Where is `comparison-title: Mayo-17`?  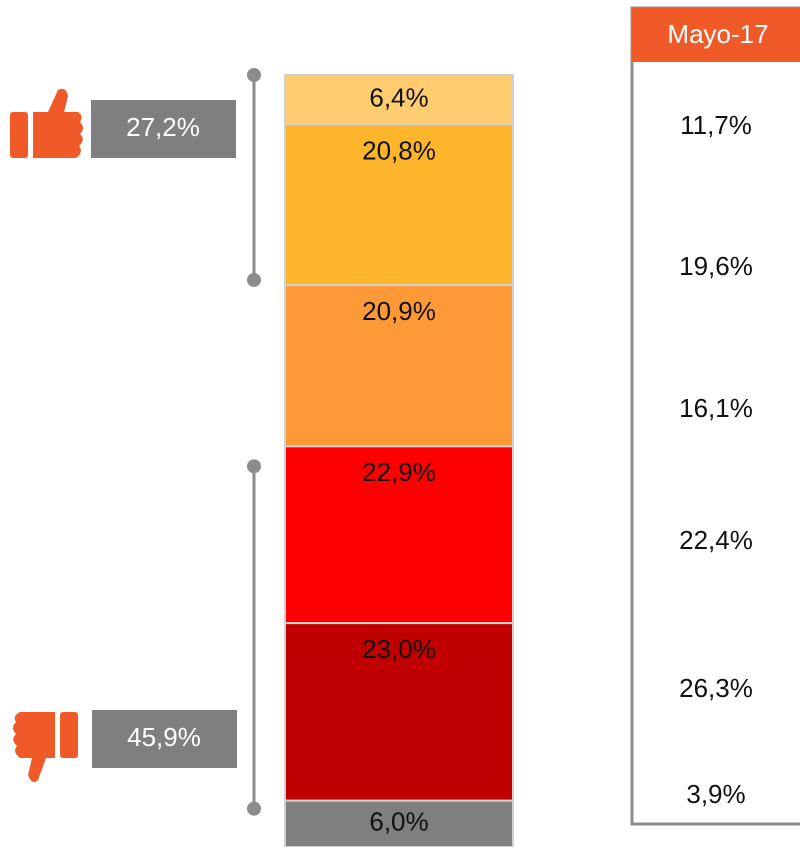 comparison-title: Mayo-17 is located at coordinates (717, 34).